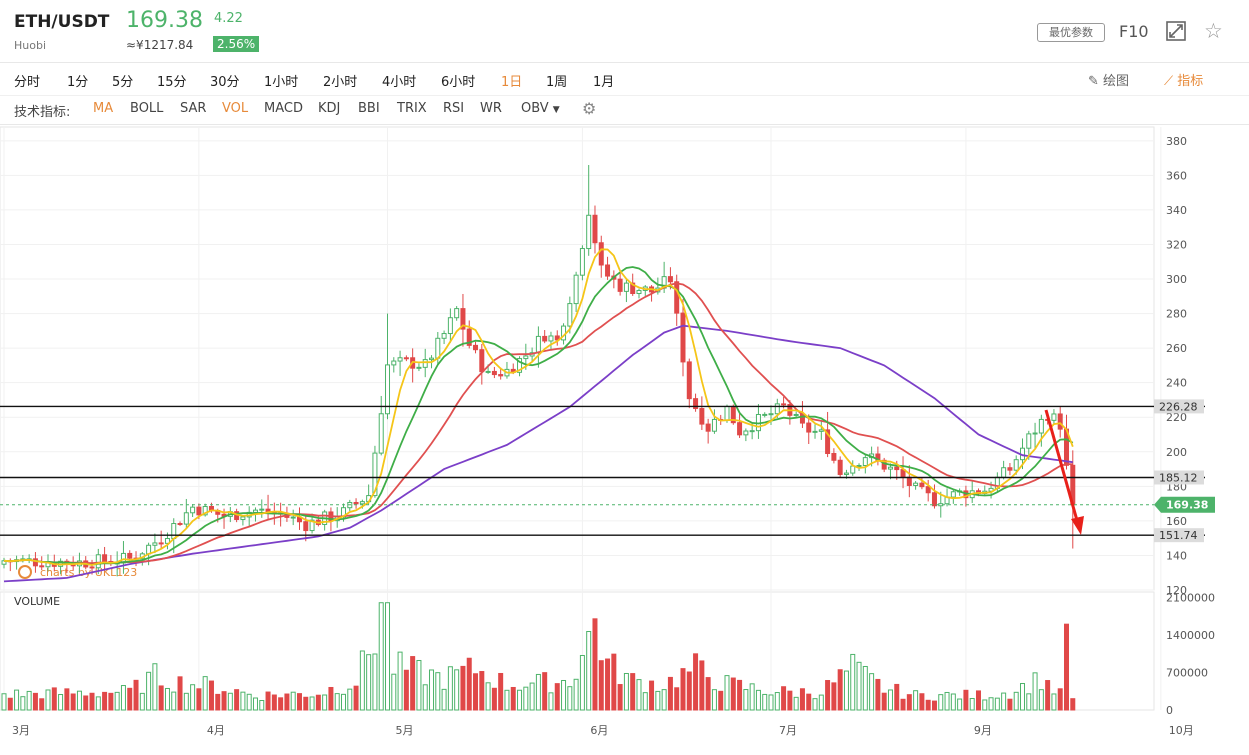 The width and height of the screenshot is (1249, 755). Describe the element at coordinates (540, 108) in the screenshot. I see `indicator-obv: OBV ▼` at that location.